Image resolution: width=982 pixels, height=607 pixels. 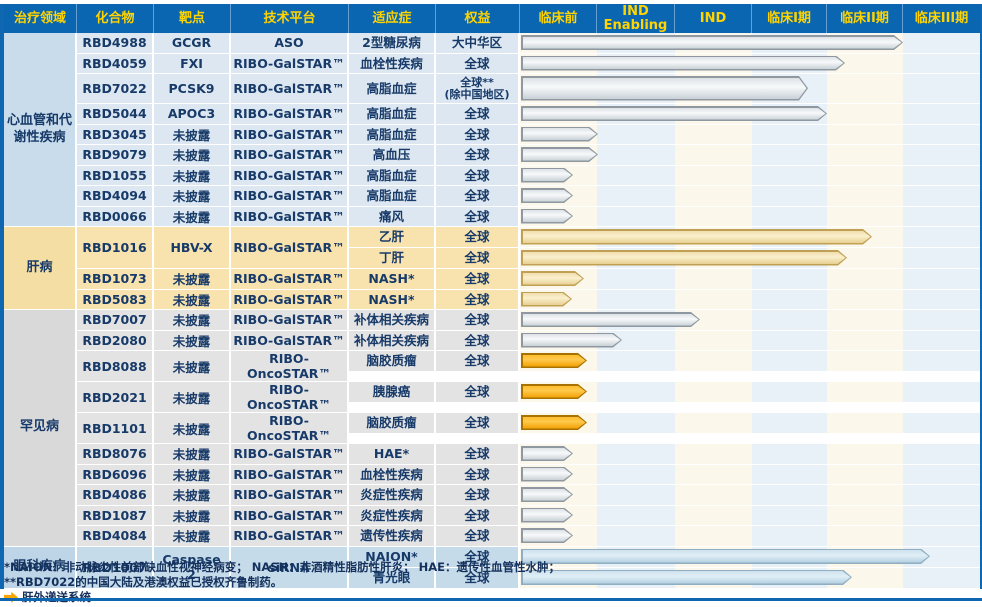 I want to click on pipeline-row: 血栓性疾病 全球, so click(x=664, y=474).